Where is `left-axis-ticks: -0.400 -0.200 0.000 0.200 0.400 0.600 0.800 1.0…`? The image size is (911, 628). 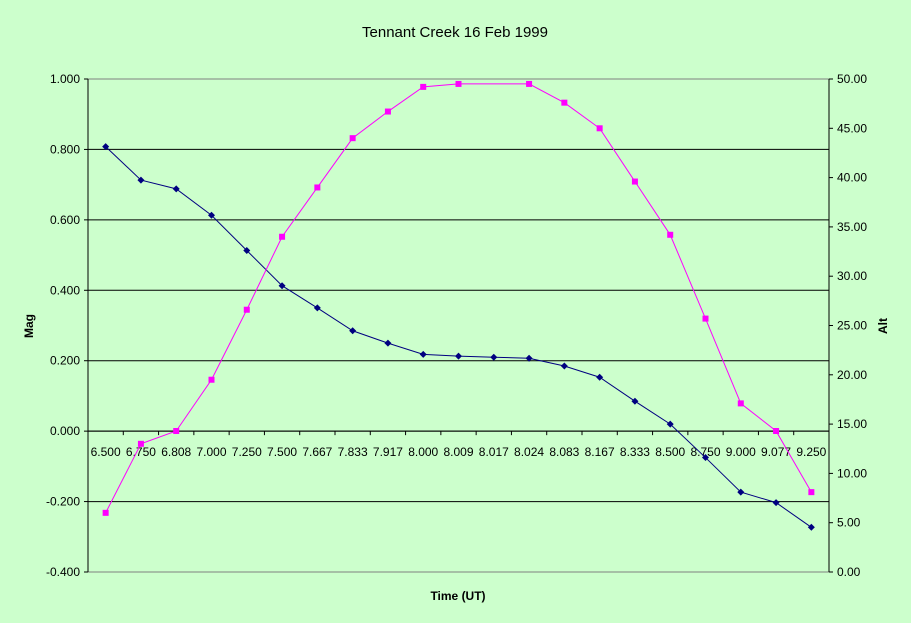 left-axis-ticks: -0.400 -0.200 0.000 0.200 0.400 0.600 0.800 1.0… is located at coordinates (67, 325).